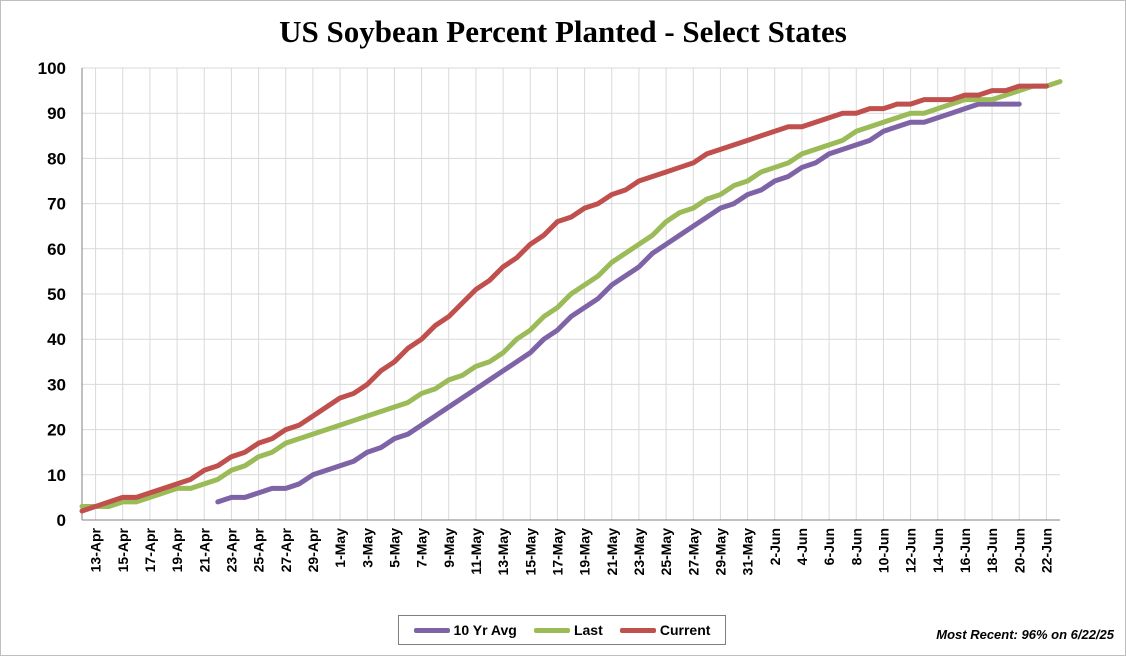 The width and height of the screenshot is (1126, 656). I want to click on x-tick-label: 4-Jun, so click(802, 546).